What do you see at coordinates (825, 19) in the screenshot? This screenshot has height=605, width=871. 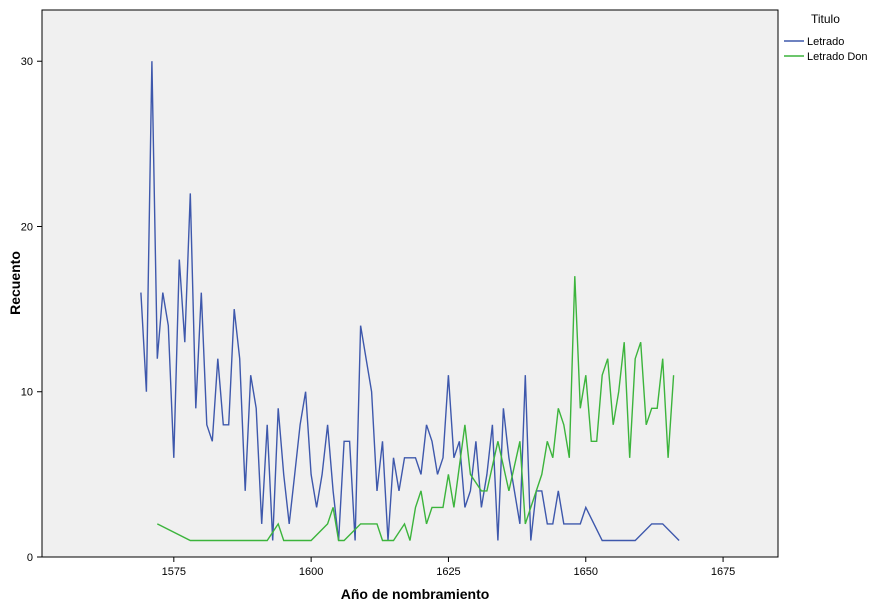 I see `legend-title: Titulo` at bounding box center [825, 19].